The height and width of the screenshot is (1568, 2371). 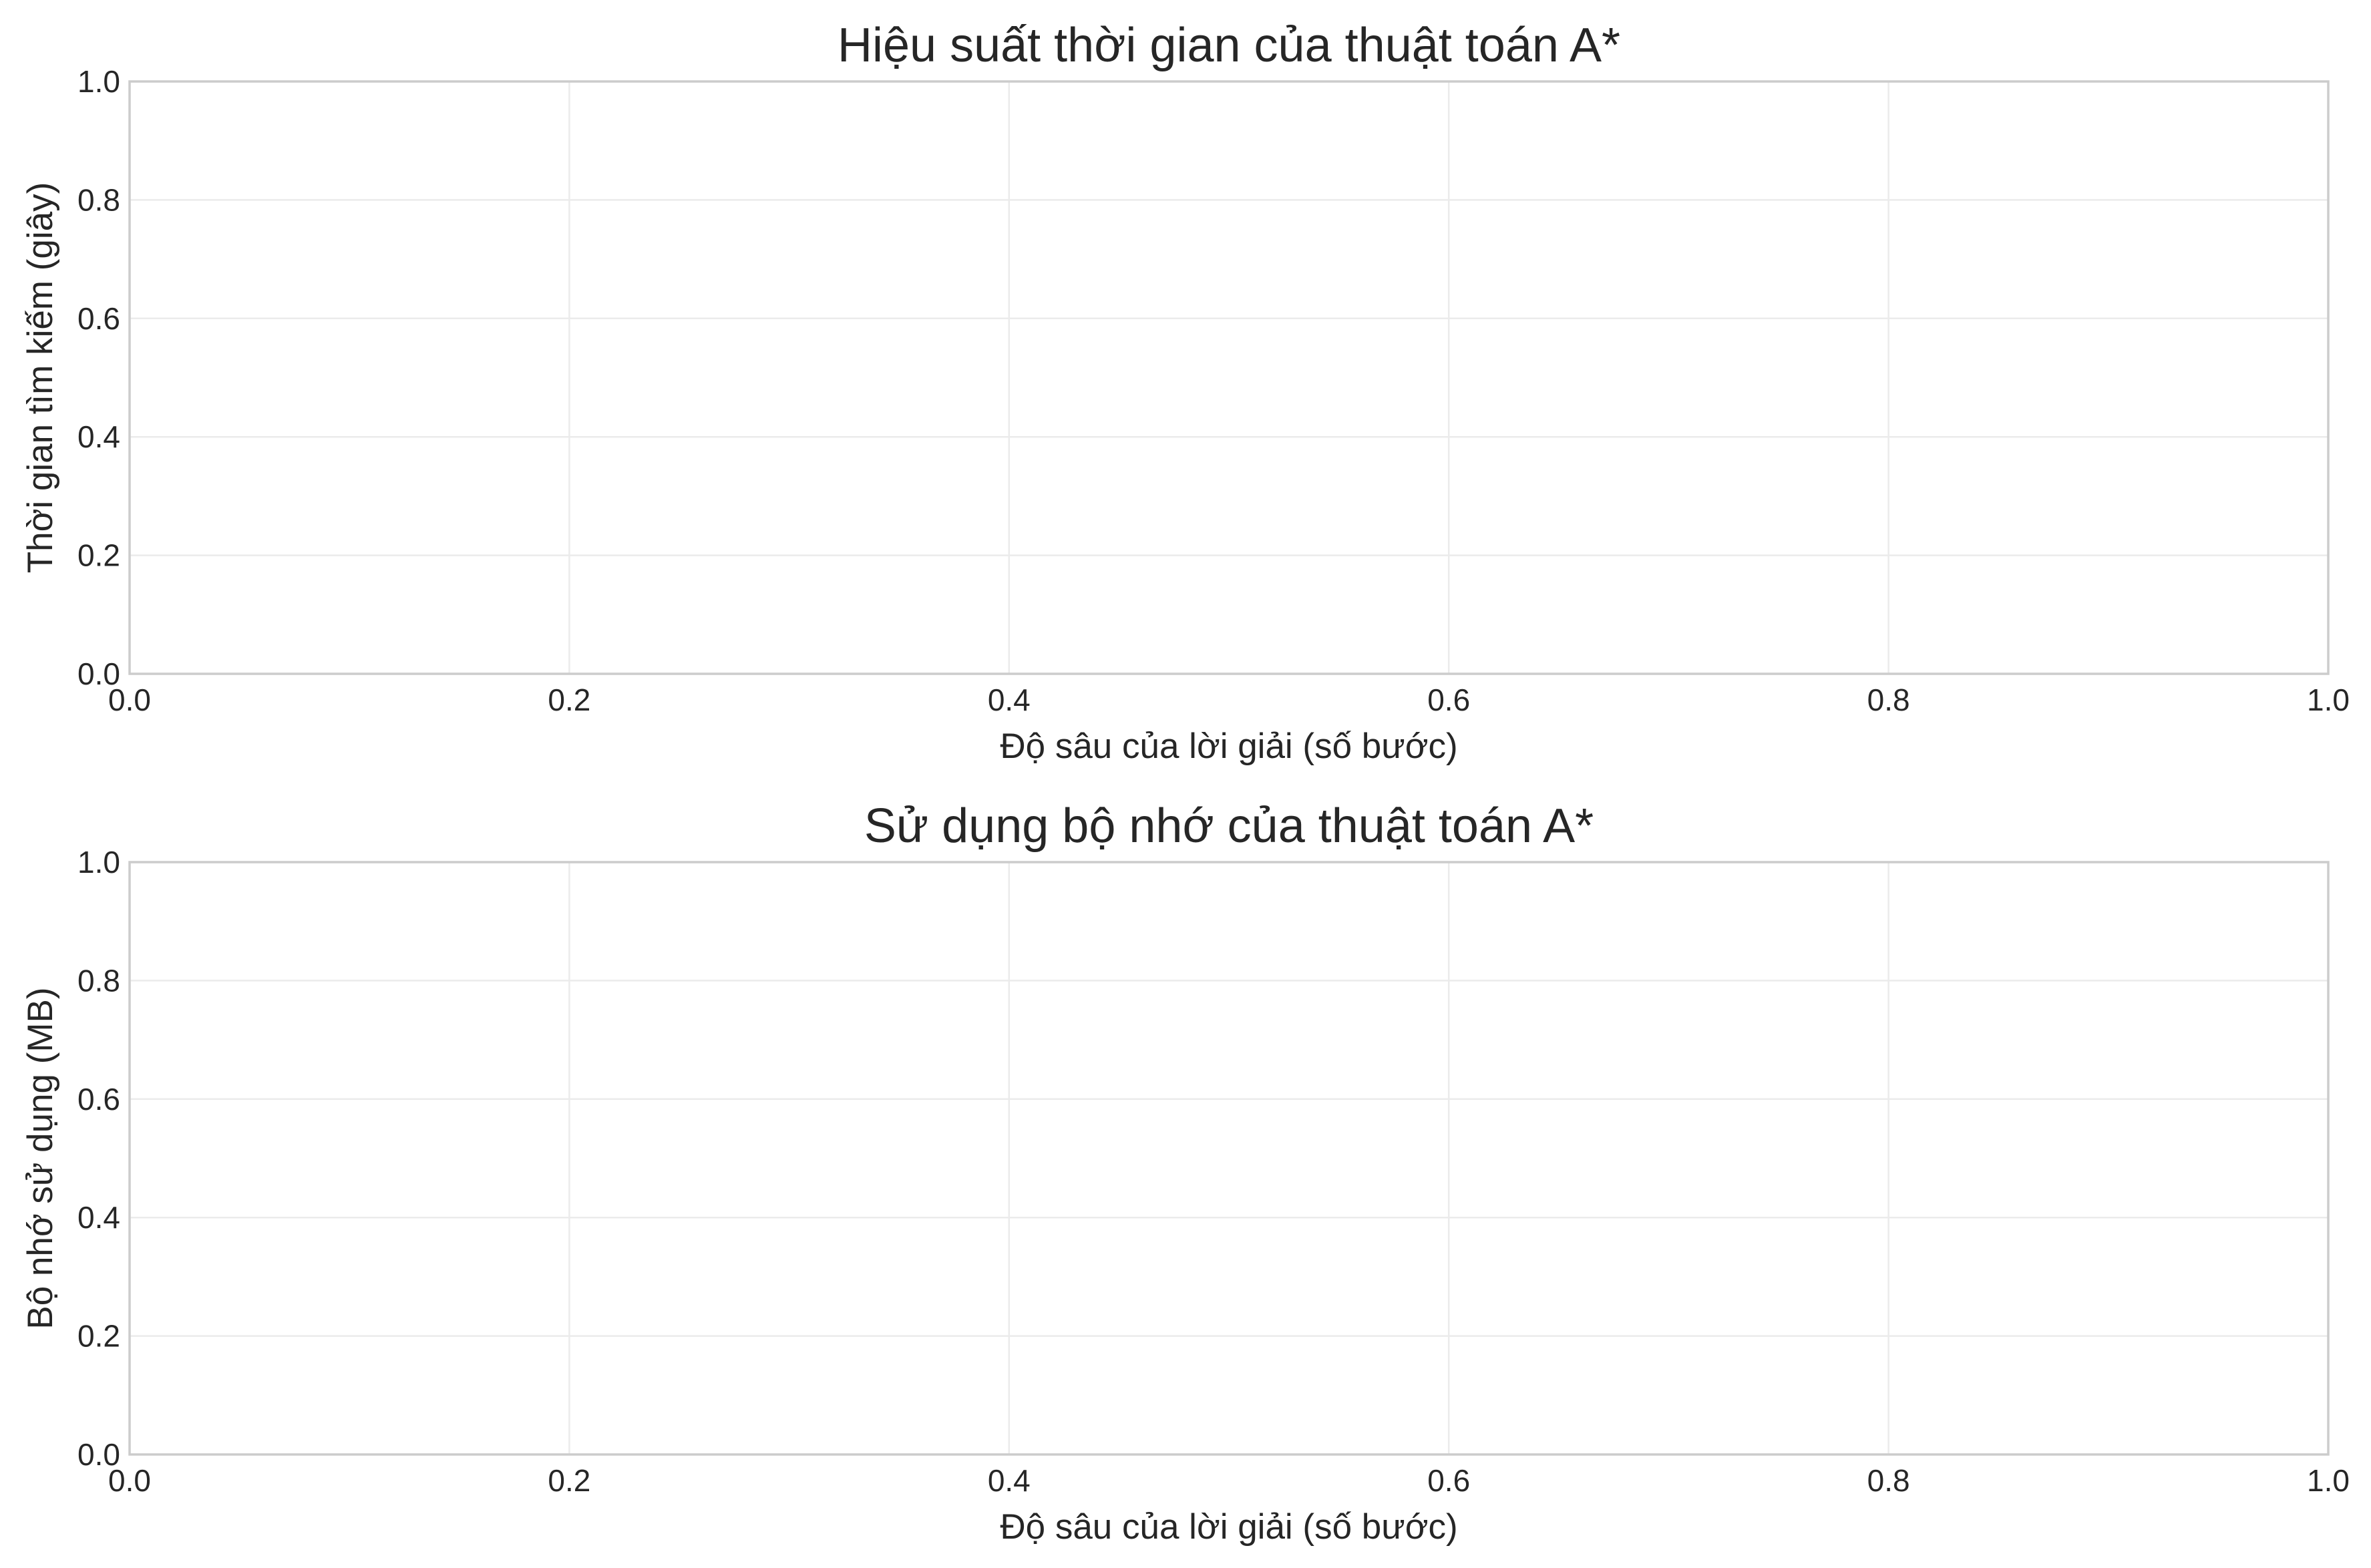 What do you see at coordinates (1229, 45) in the screenshot?
I see `chart-title: Hiệu suất thời gian của thuật toán A*` at bounding box center [1229, 45].